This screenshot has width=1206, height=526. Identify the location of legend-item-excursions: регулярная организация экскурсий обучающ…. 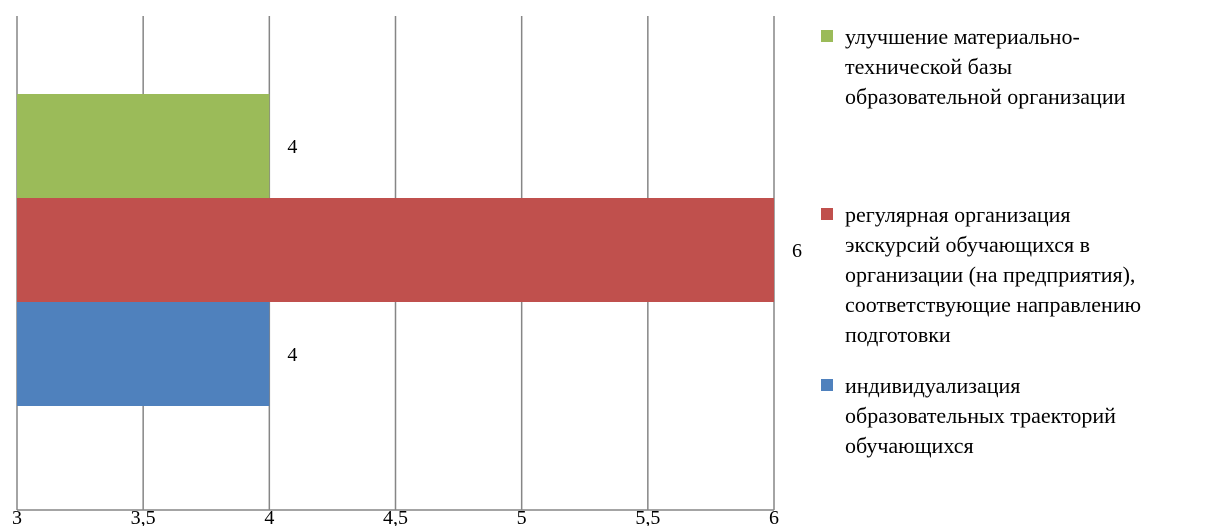
(1011, 275).